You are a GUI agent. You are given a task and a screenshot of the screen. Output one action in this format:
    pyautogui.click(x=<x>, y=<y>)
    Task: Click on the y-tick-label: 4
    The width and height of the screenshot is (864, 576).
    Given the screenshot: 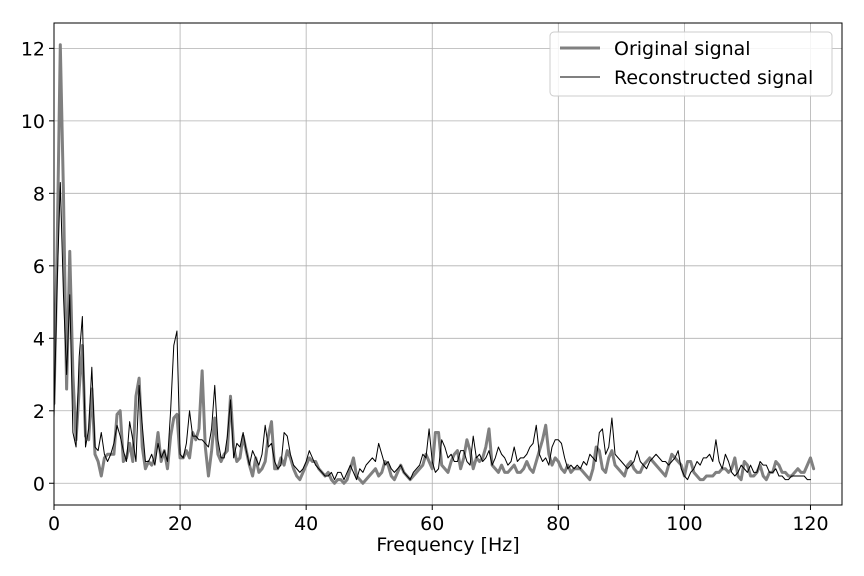 What is the action you would take?
    pyautogui.click(x=39, y=339)
    